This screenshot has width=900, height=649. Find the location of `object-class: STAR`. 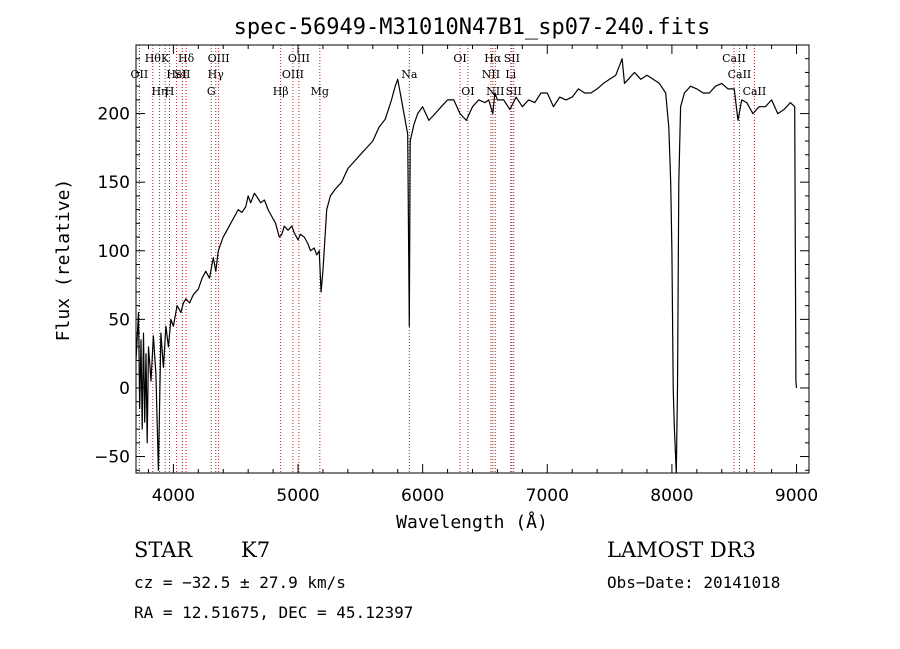

object-class: STAR is located at coordinates (163, 550).